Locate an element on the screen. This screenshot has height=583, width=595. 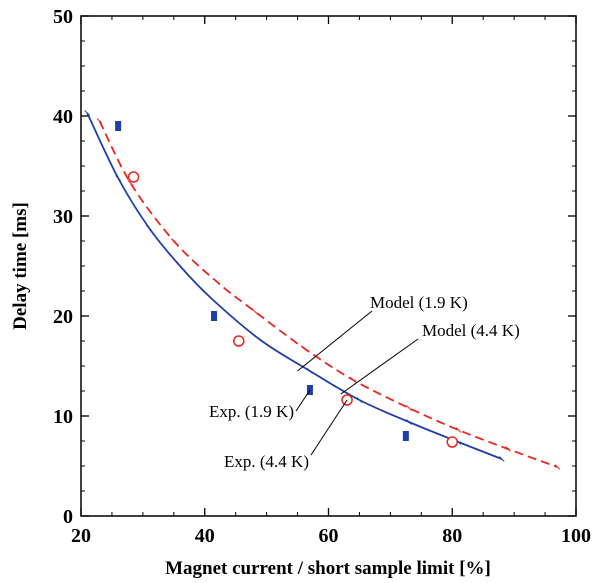
y-tick-label: 50 is located at coordinates (63, 17).